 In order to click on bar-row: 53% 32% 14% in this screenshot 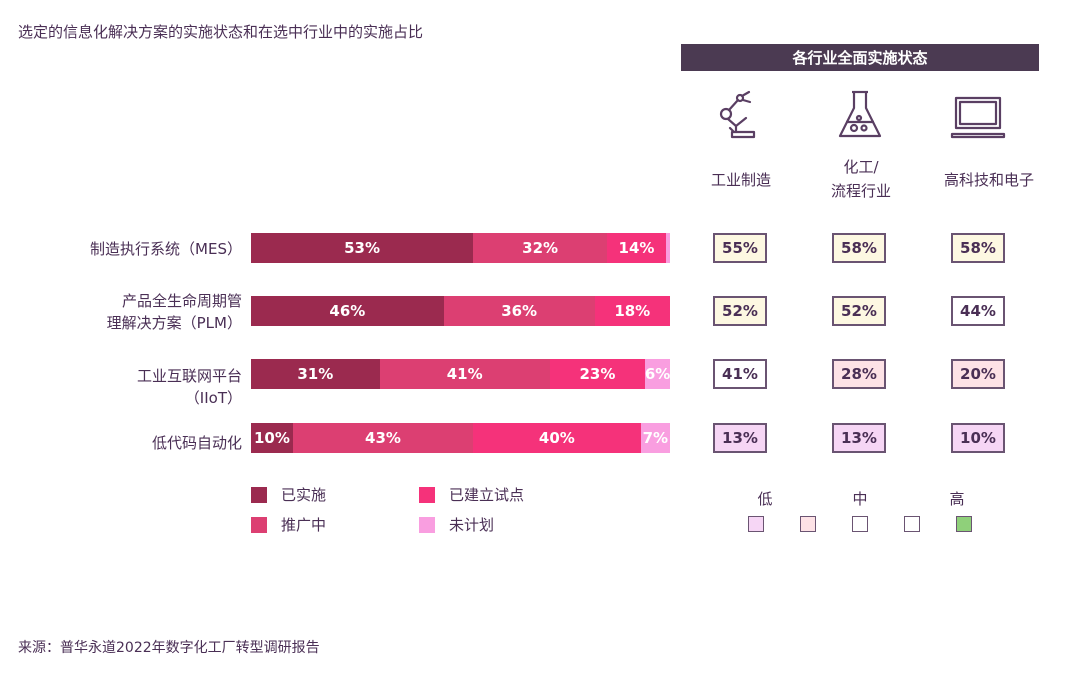, I will do `click(460, 248)`.